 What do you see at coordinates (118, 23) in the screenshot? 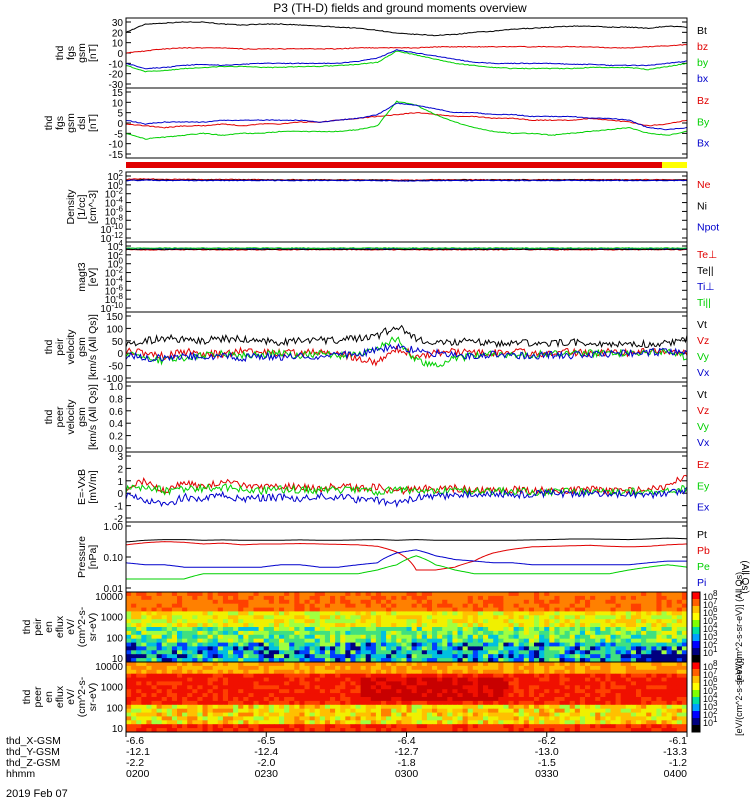
I see `y-tick-label: 30` at bounding box center [118, 23].